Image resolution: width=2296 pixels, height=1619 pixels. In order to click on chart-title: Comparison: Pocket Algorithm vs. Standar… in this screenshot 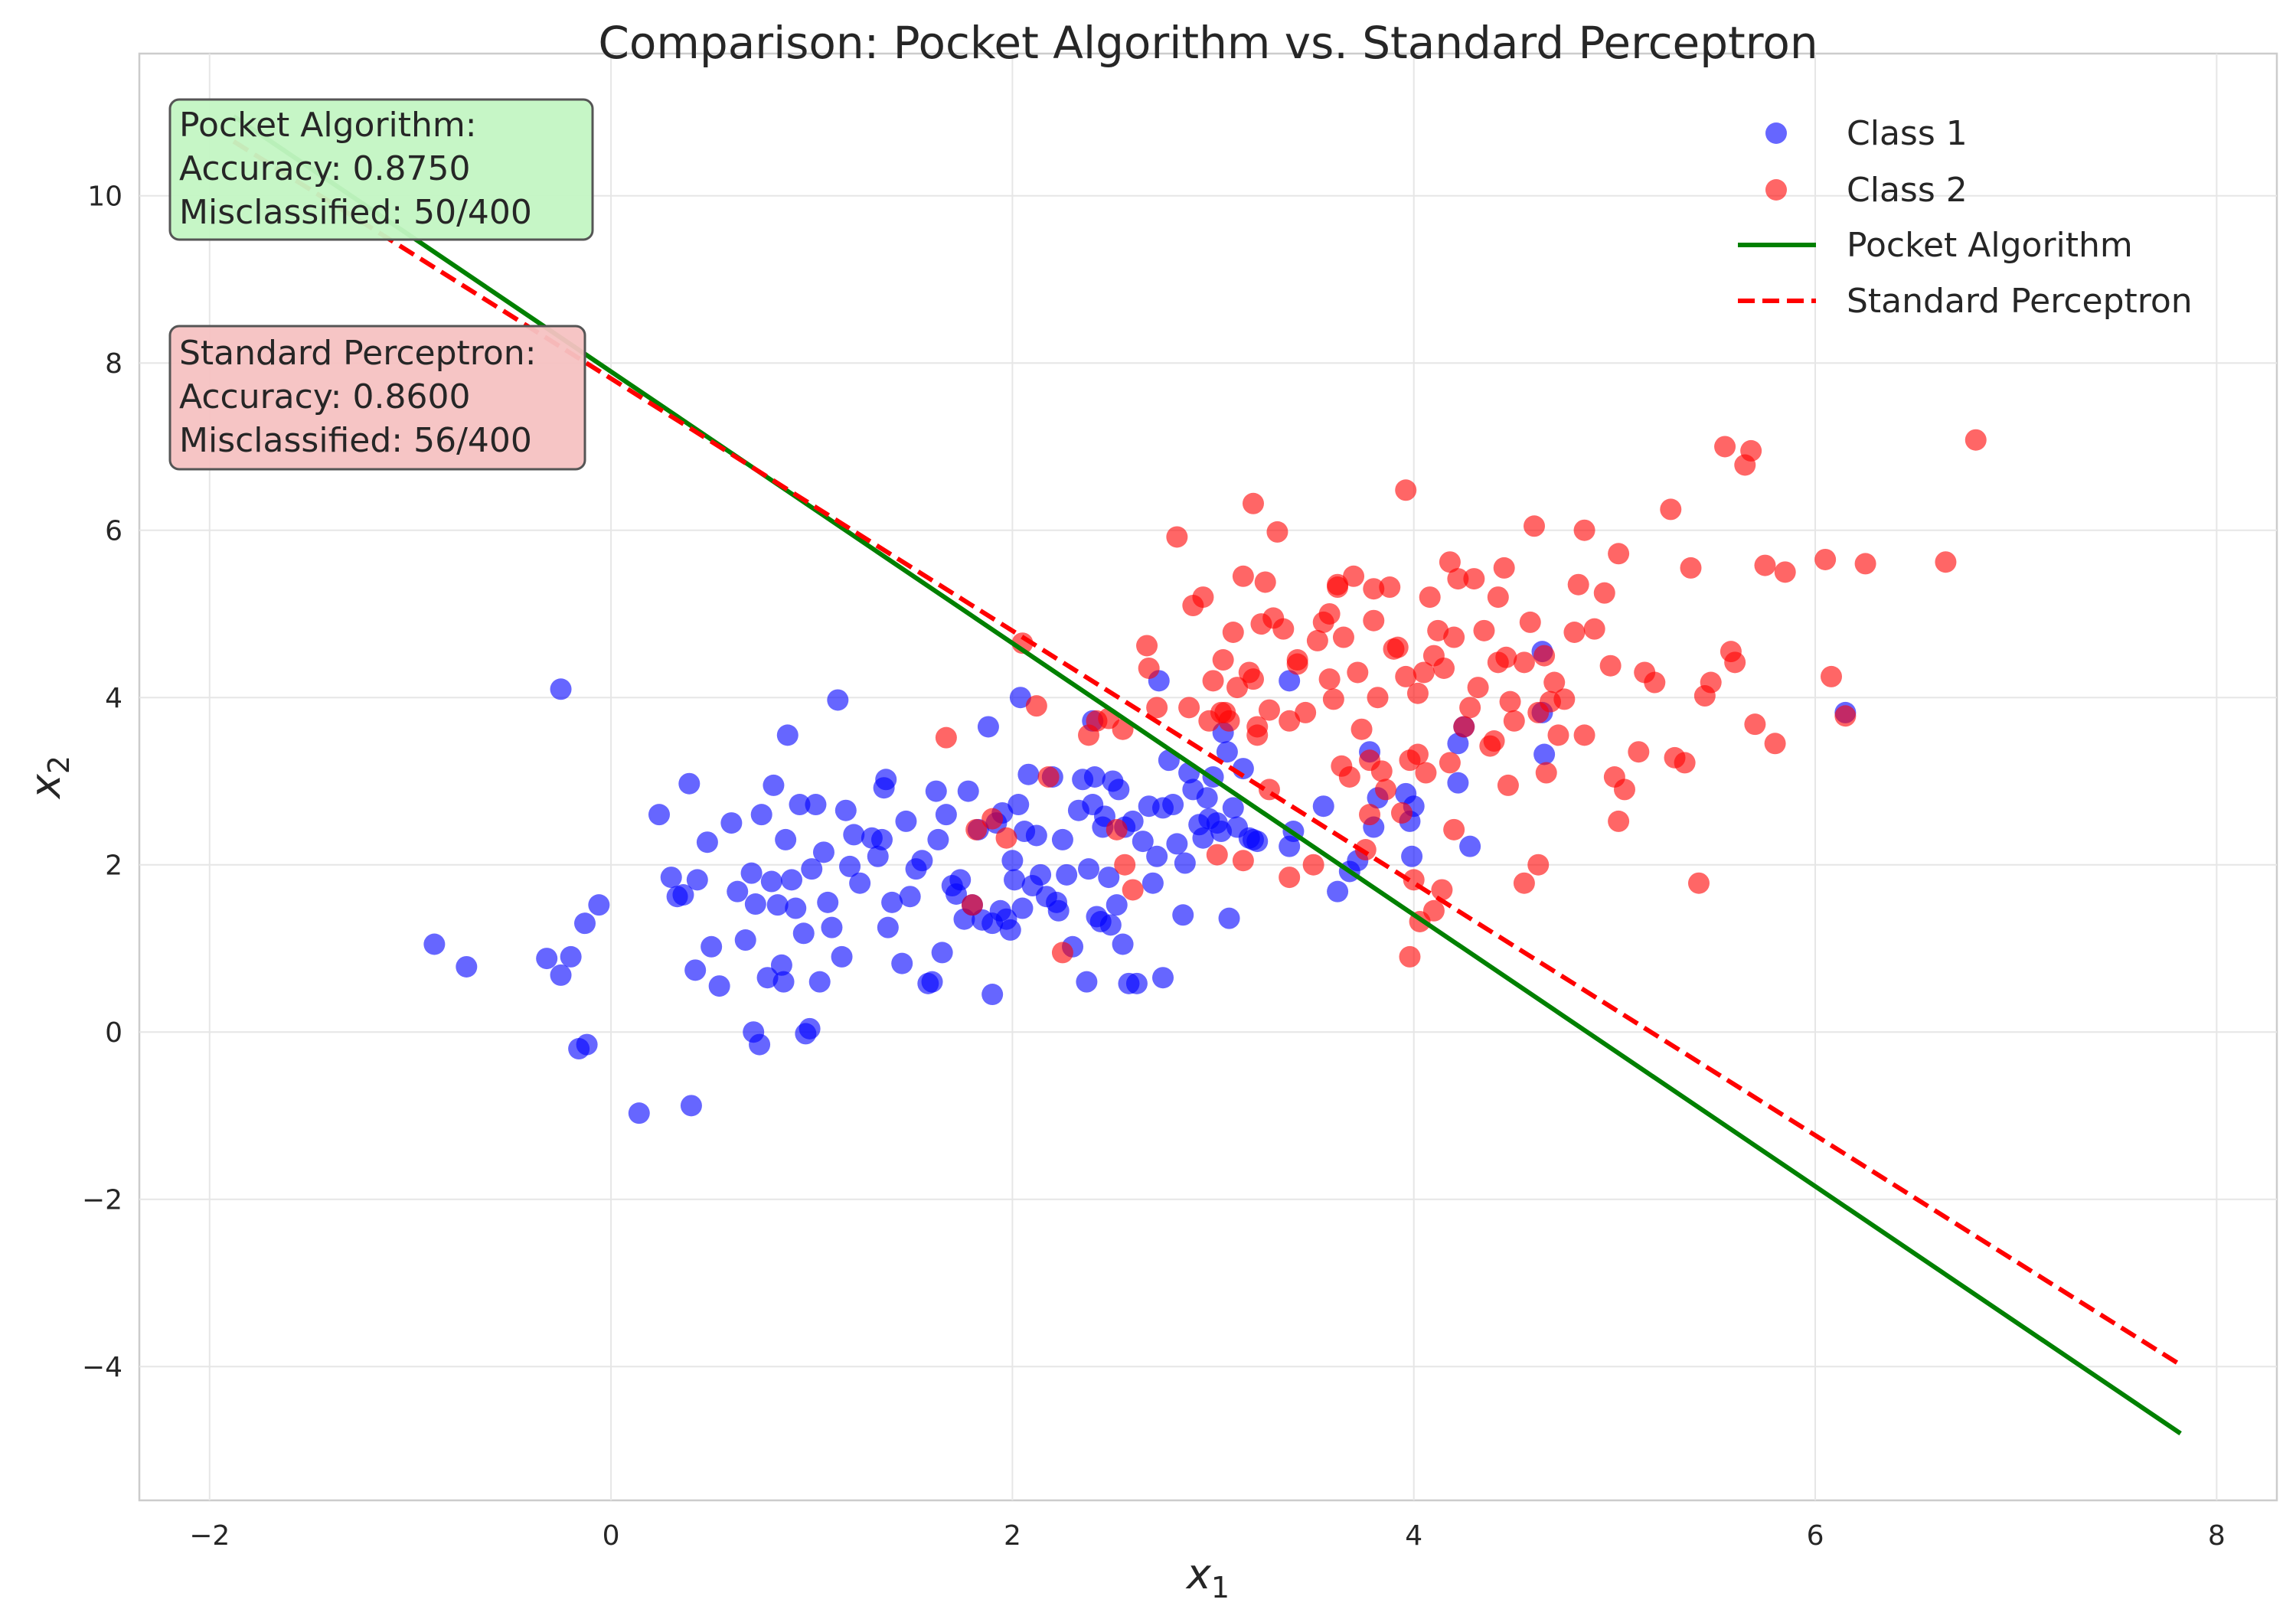, I will do `click(1208, 43)`.